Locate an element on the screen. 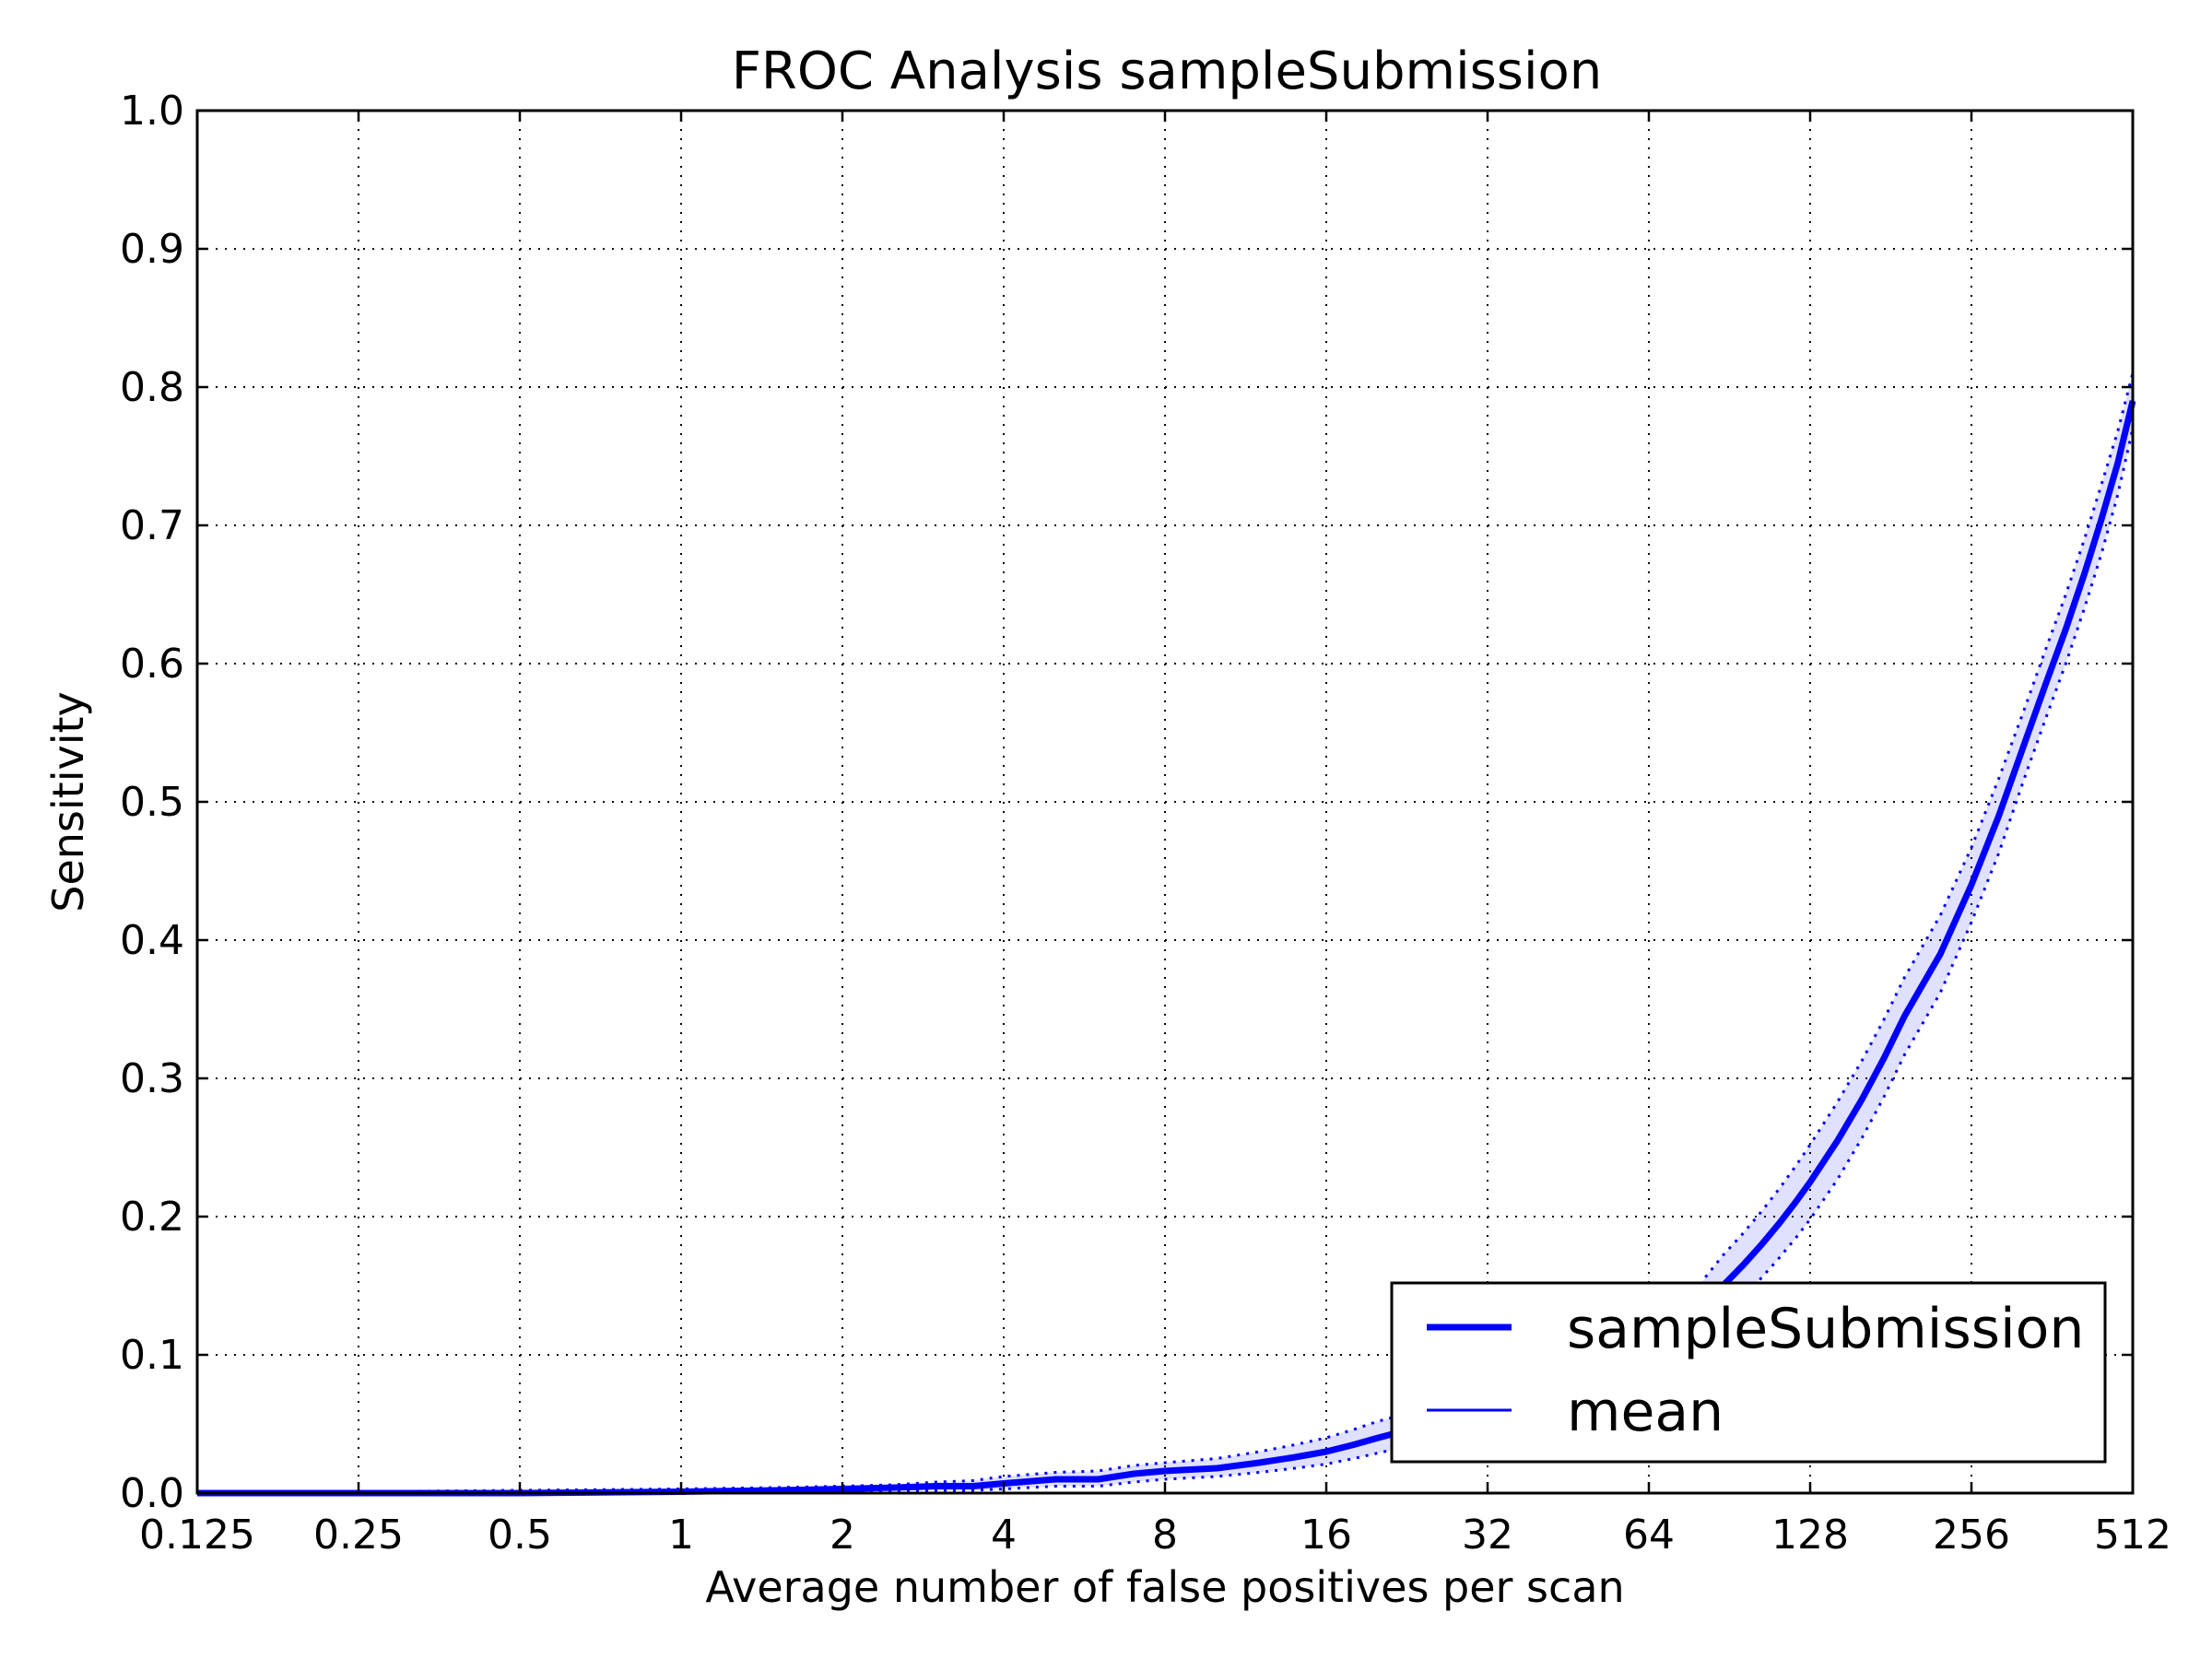 This screenshot has width=2212, height=1659. x-tick-label: 2 is located at coordinates (842, 1535).